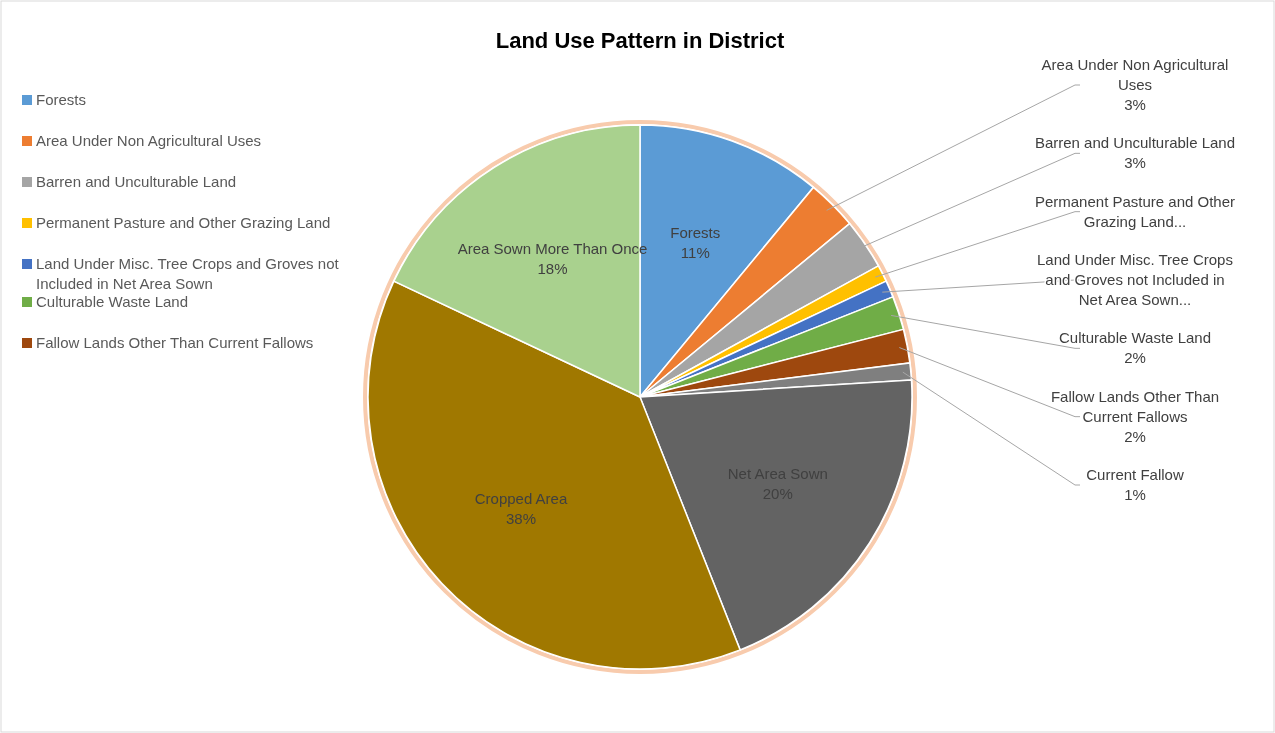 The height and width of the screenshot is (733, 1275). I want to click on legend-label: Permanent Pasture and Other Grazing Land, so click(183, 222).